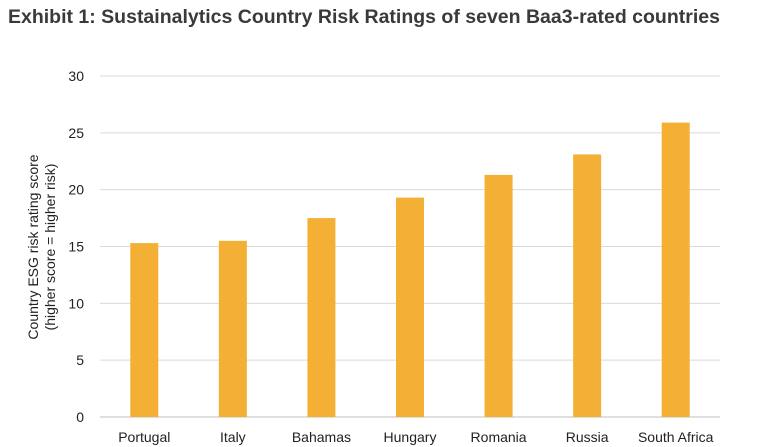 This screenshot has height=447, width=783. What do you see at coordinates (675, 269) in the screenshot?
I see `bar-south-africa` at bounding box center [675, 269].